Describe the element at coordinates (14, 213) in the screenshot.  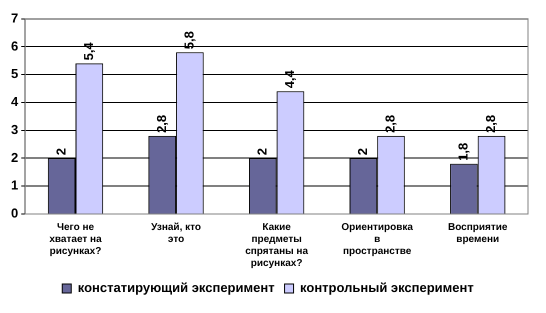
I see `y-tick-label: 0` at that location.